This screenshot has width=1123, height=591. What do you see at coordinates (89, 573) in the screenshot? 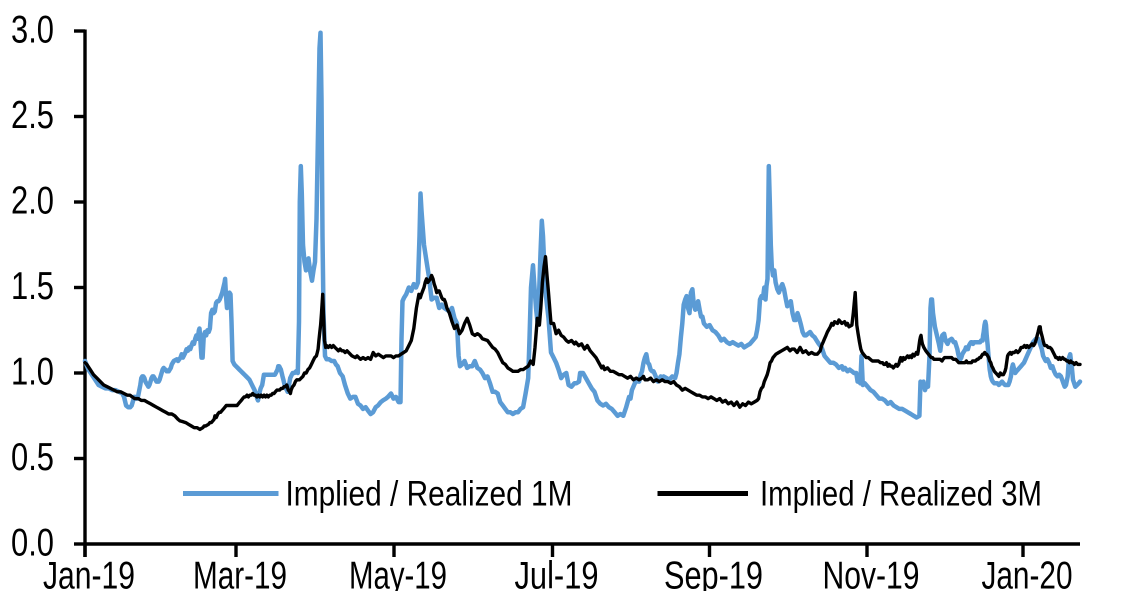
I see `svg-text: Jan-19` at bounding box center [89, 573].